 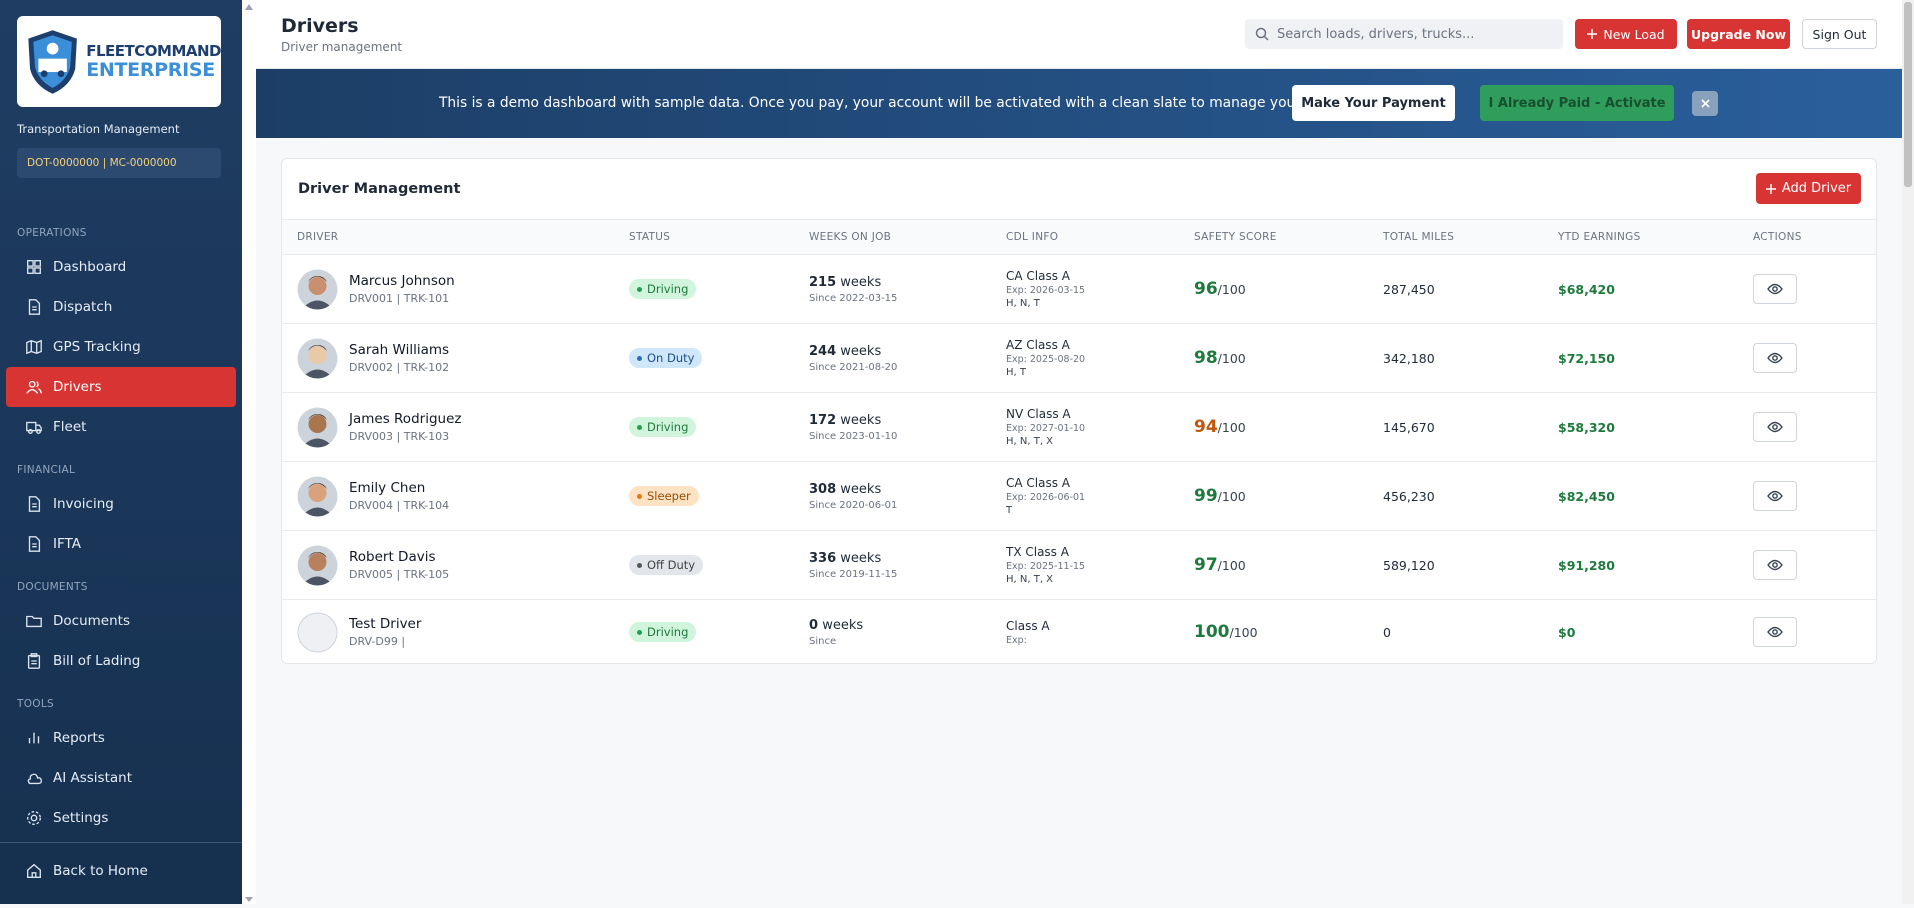 I want to click on weeks-value: 336, so click(x=823, y=558).